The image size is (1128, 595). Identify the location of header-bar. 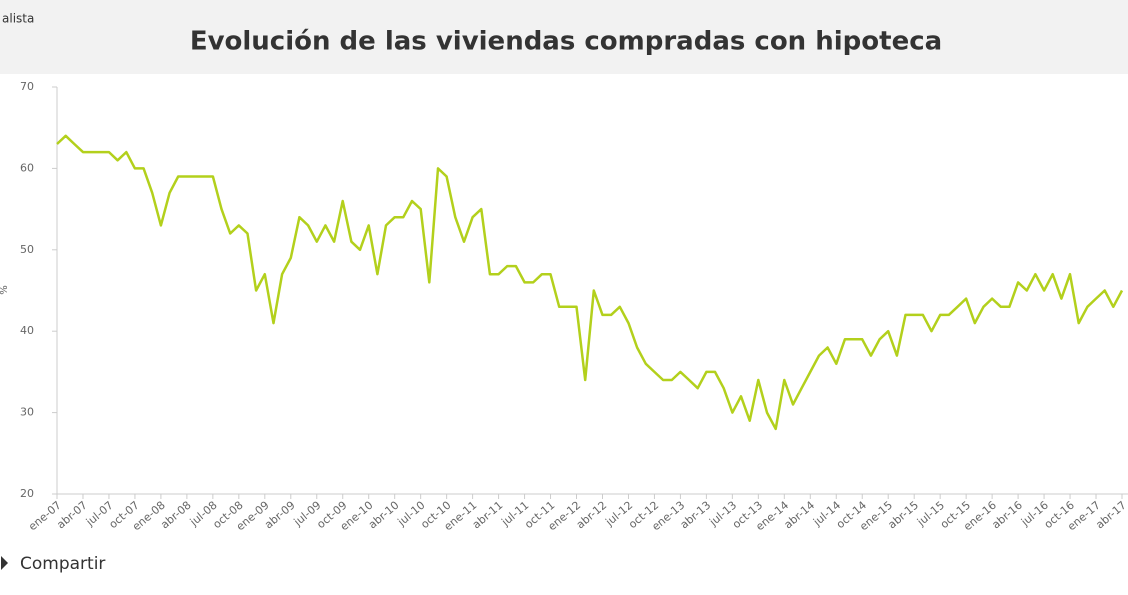
(564, 37).